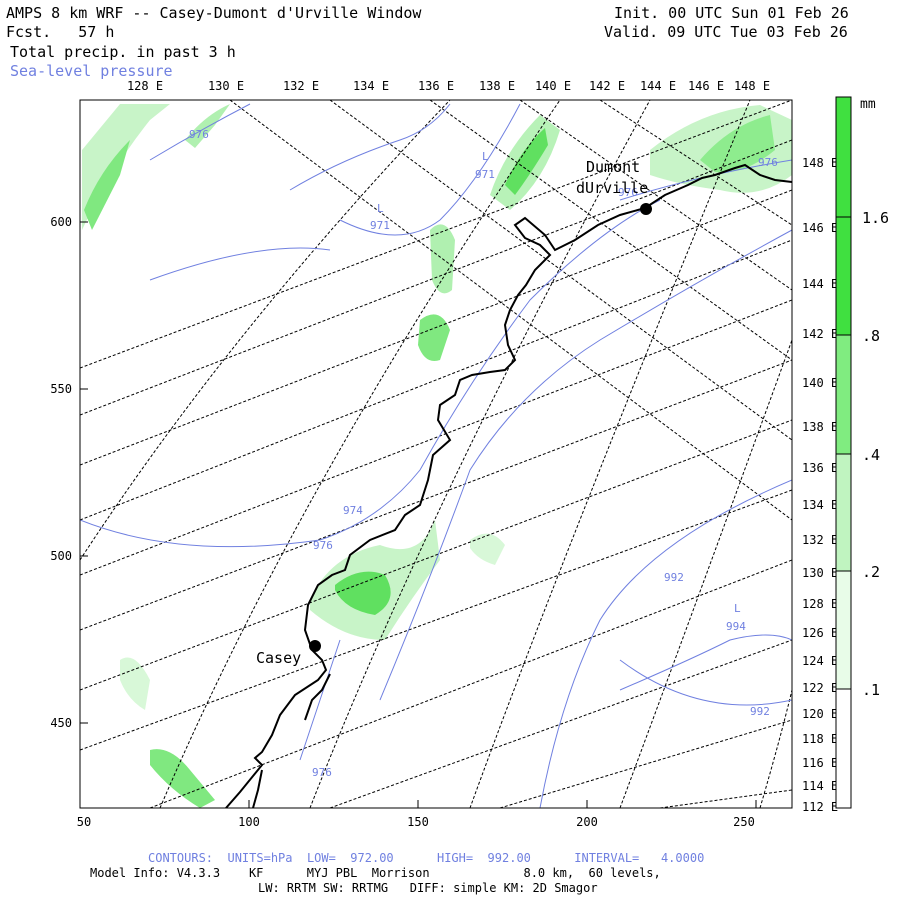  I want to click on y-tick-labels: 600 550 500 450, so click(61, 472).